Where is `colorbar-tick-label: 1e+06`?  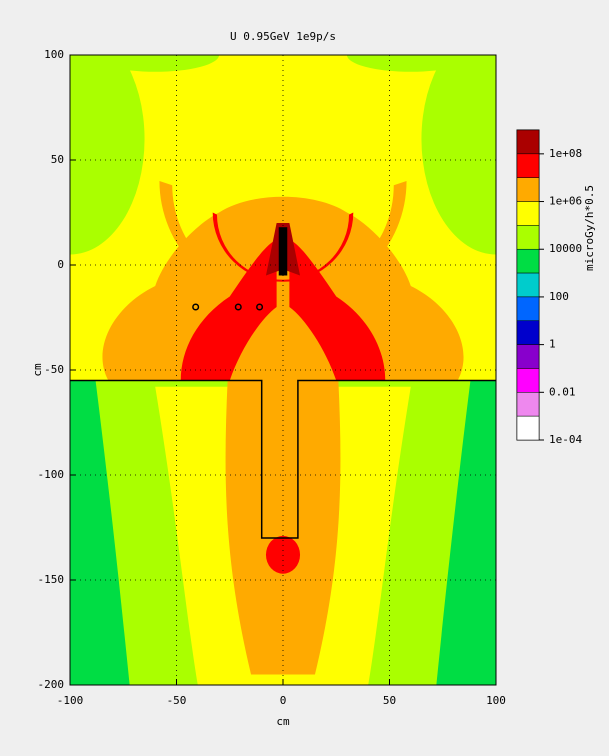 colorbar-tick-label: 1e+06 is located at coordinates (565, 201).